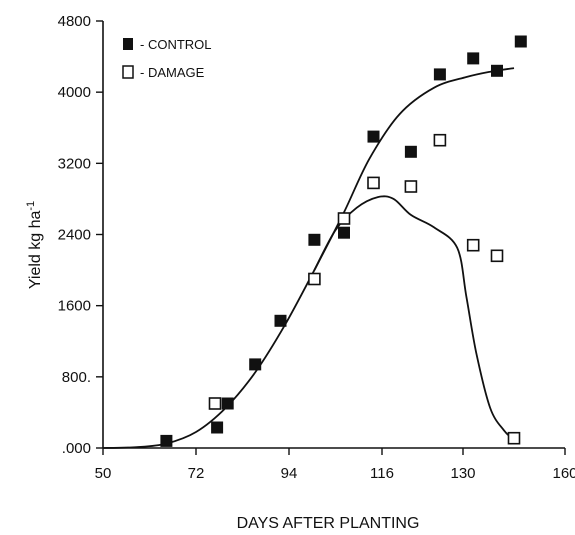 The width and height of the screenshot is (575, 535). Describe the element at coordinates (35, 250) in the screenshot. I see `y-axis-title-main: Yield kg ha` at that location.